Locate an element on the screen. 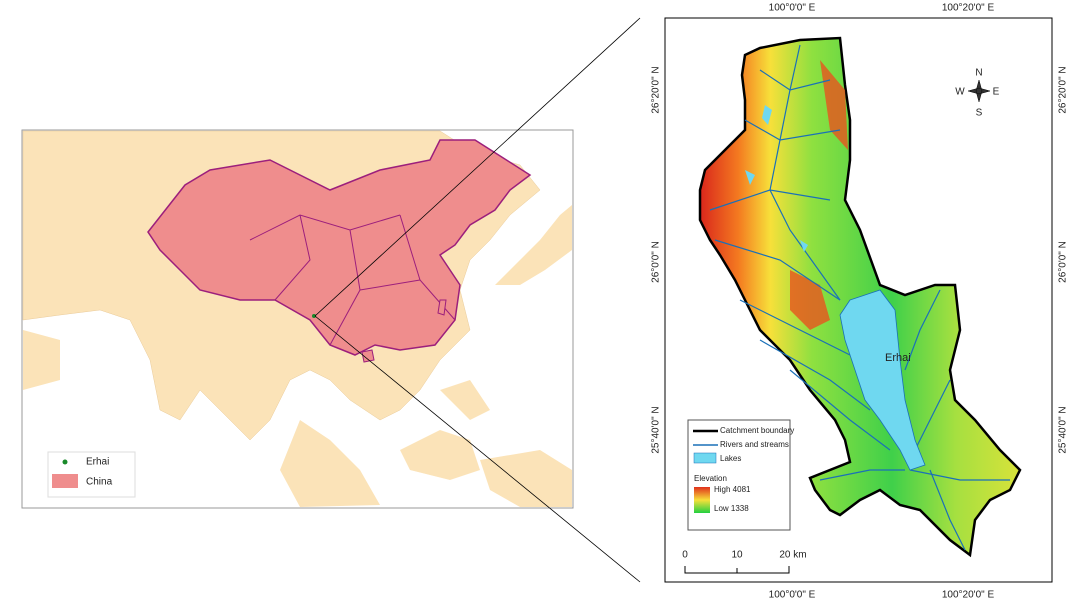 This screenshot has height=602, width=1072. legend-china: China is located at coordinates (99, 482).